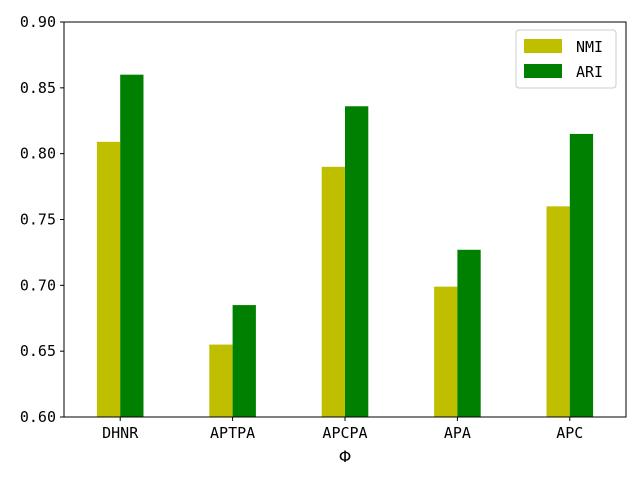  I want to click on bar-nmi-aptpa, so click(221, 380).